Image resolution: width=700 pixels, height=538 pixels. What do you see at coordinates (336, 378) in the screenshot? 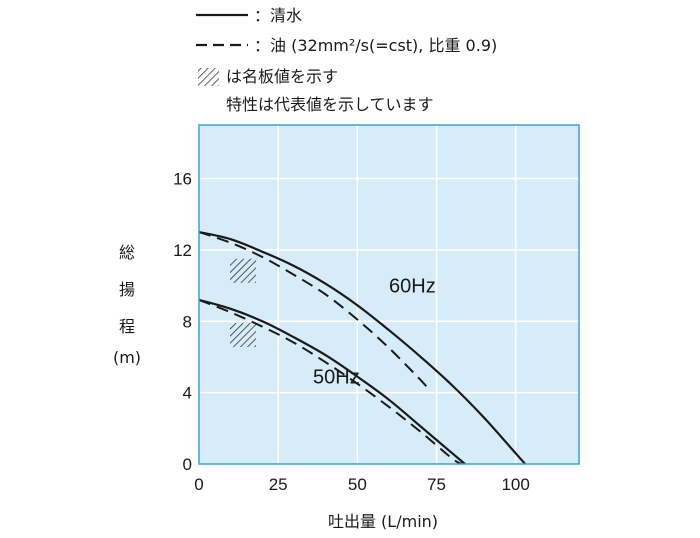
I see `series-label-50Hz: 50Hz` at bounding box center [336, 378].